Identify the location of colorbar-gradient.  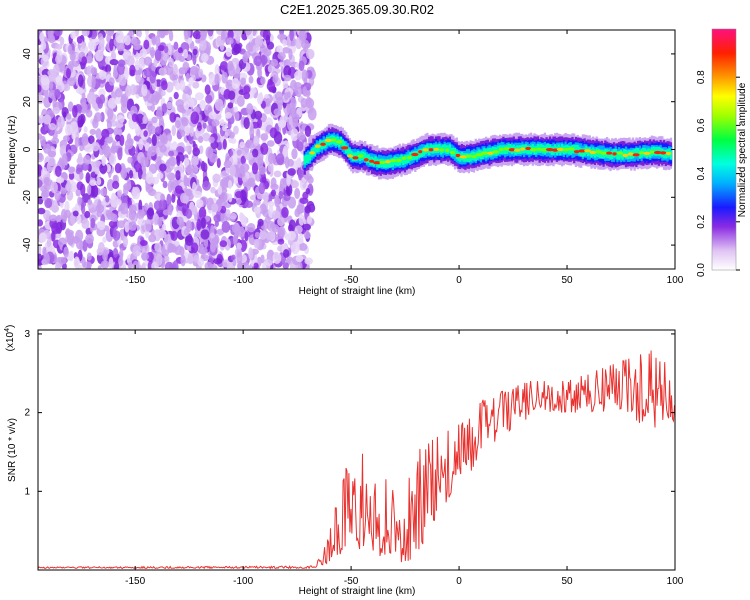
(724, 149).